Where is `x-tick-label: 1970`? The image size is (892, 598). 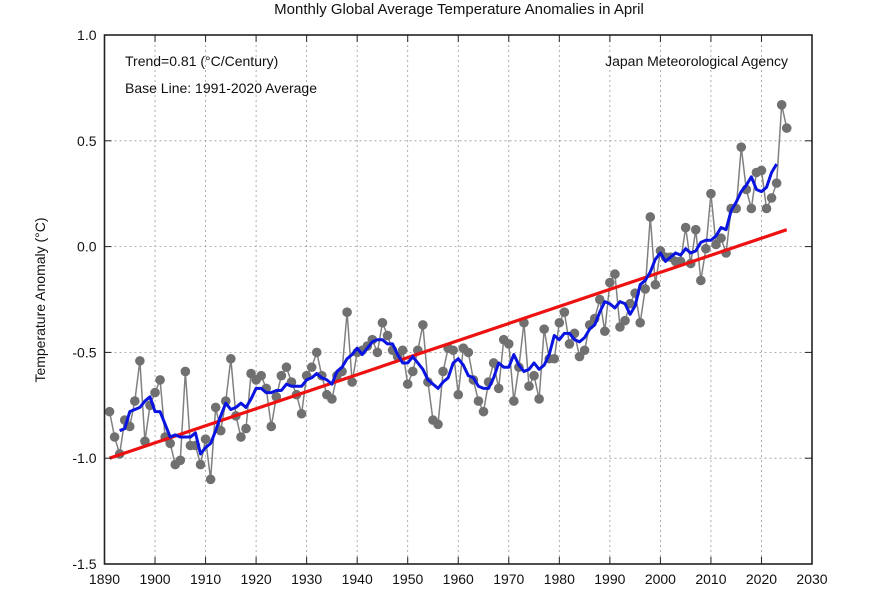 x-tick-label: 1970 is located at coordinates (508, 579).